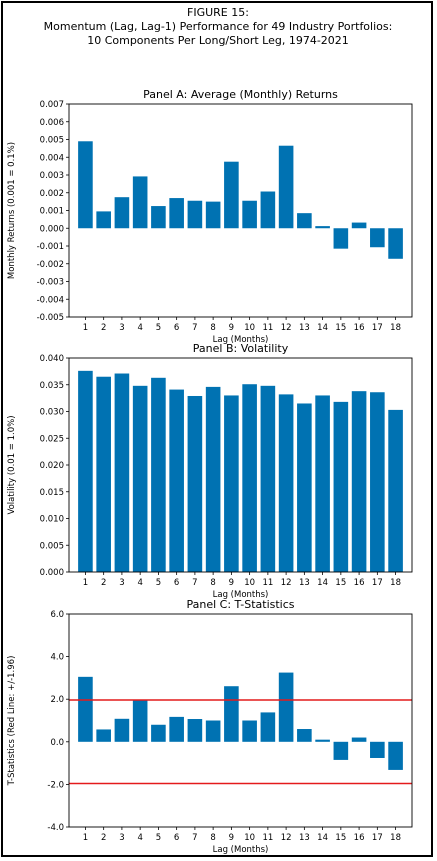 The width and height of the screenshot is (437, 861). Describe the element at coordinates (121, 328) in the screenshot. I see `panel-a-x-tick-label-3: 3` at that location.